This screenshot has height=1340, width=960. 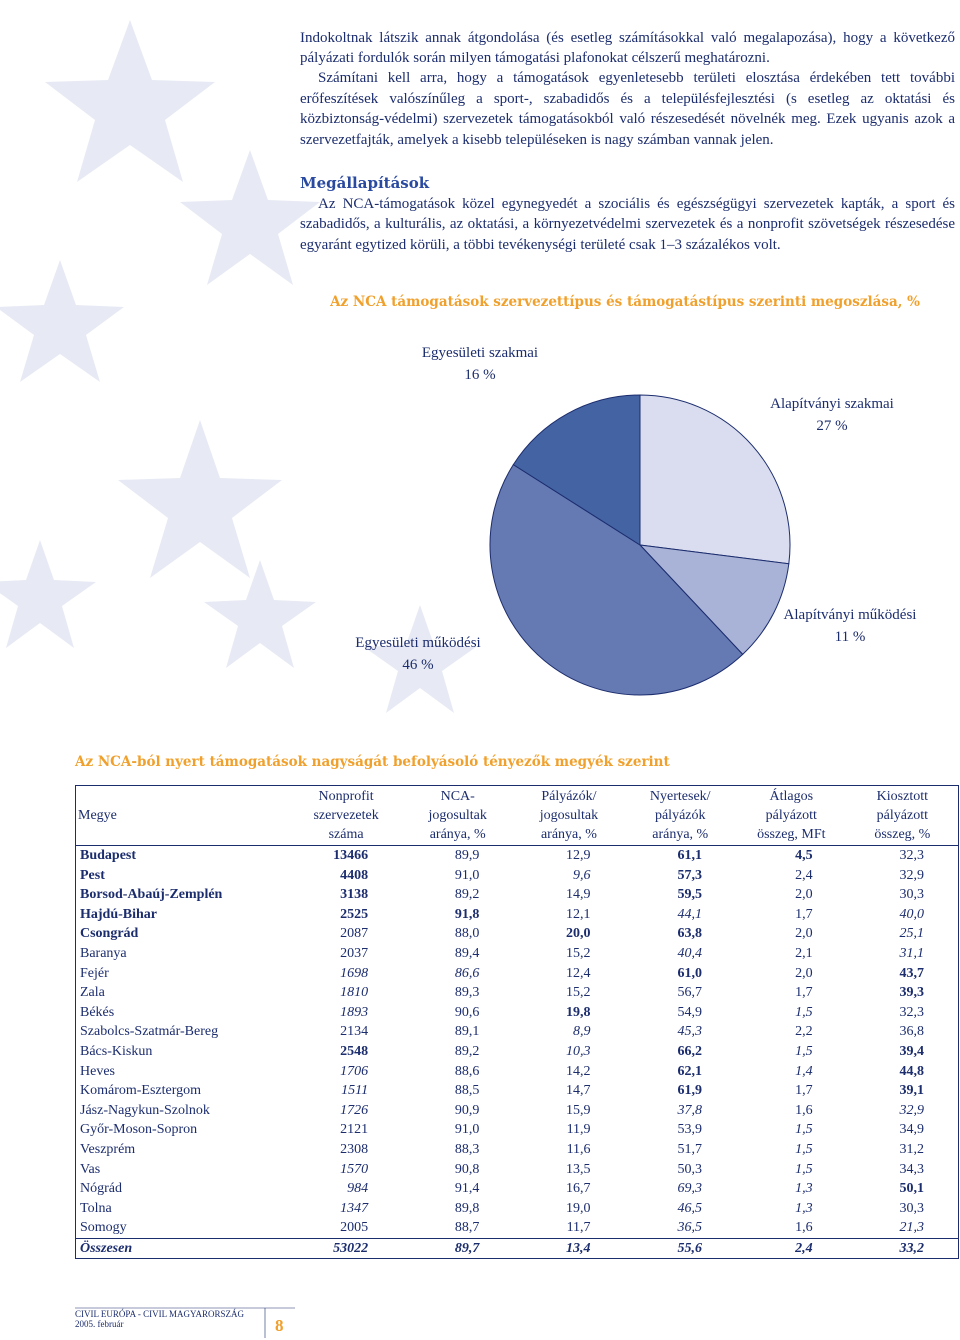 I want to click on table-cell: 34,9, so click(x=912, y=1130).